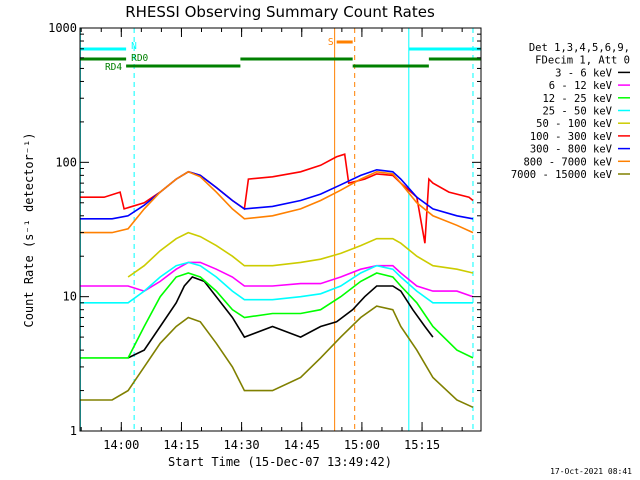  I want to click on series-line-6-12-kev, so click(277, 279).